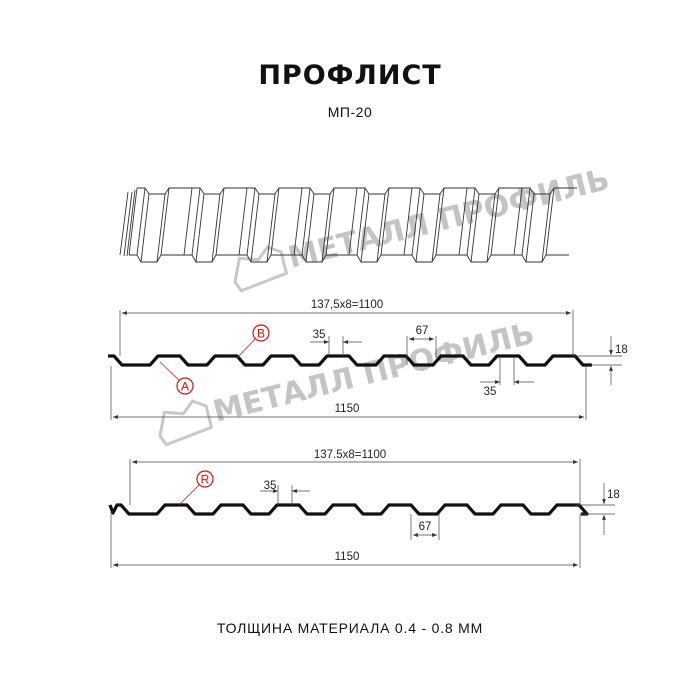 The width and height of the screenshot is (700, 700). What do you see at coordinates (347, 305) in the screenshot?
I see `pitch-dimension: 137,5x8=1100` at bounding box center [347, 305].